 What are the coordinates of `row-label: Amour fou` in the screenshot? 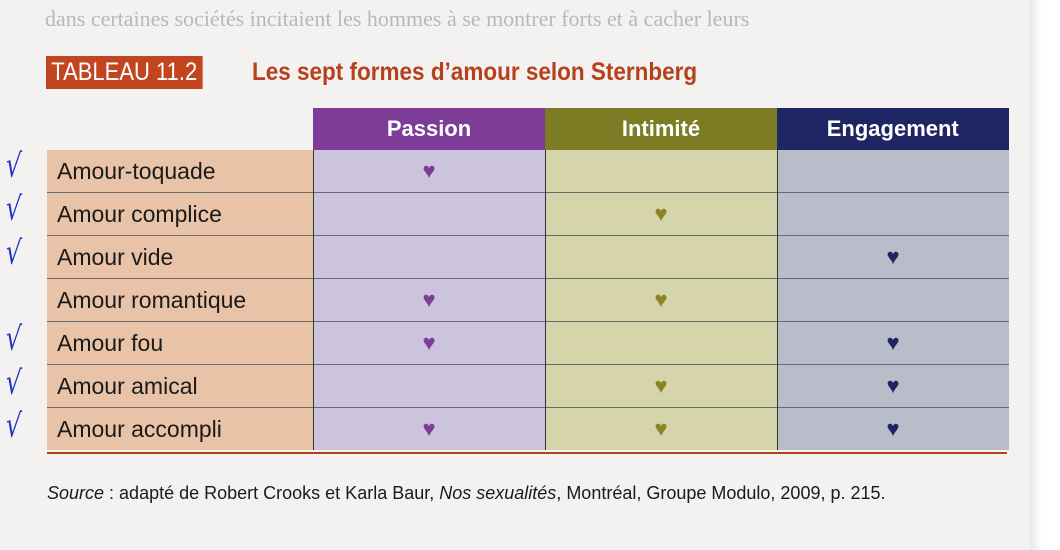 It's located at (180, 343).